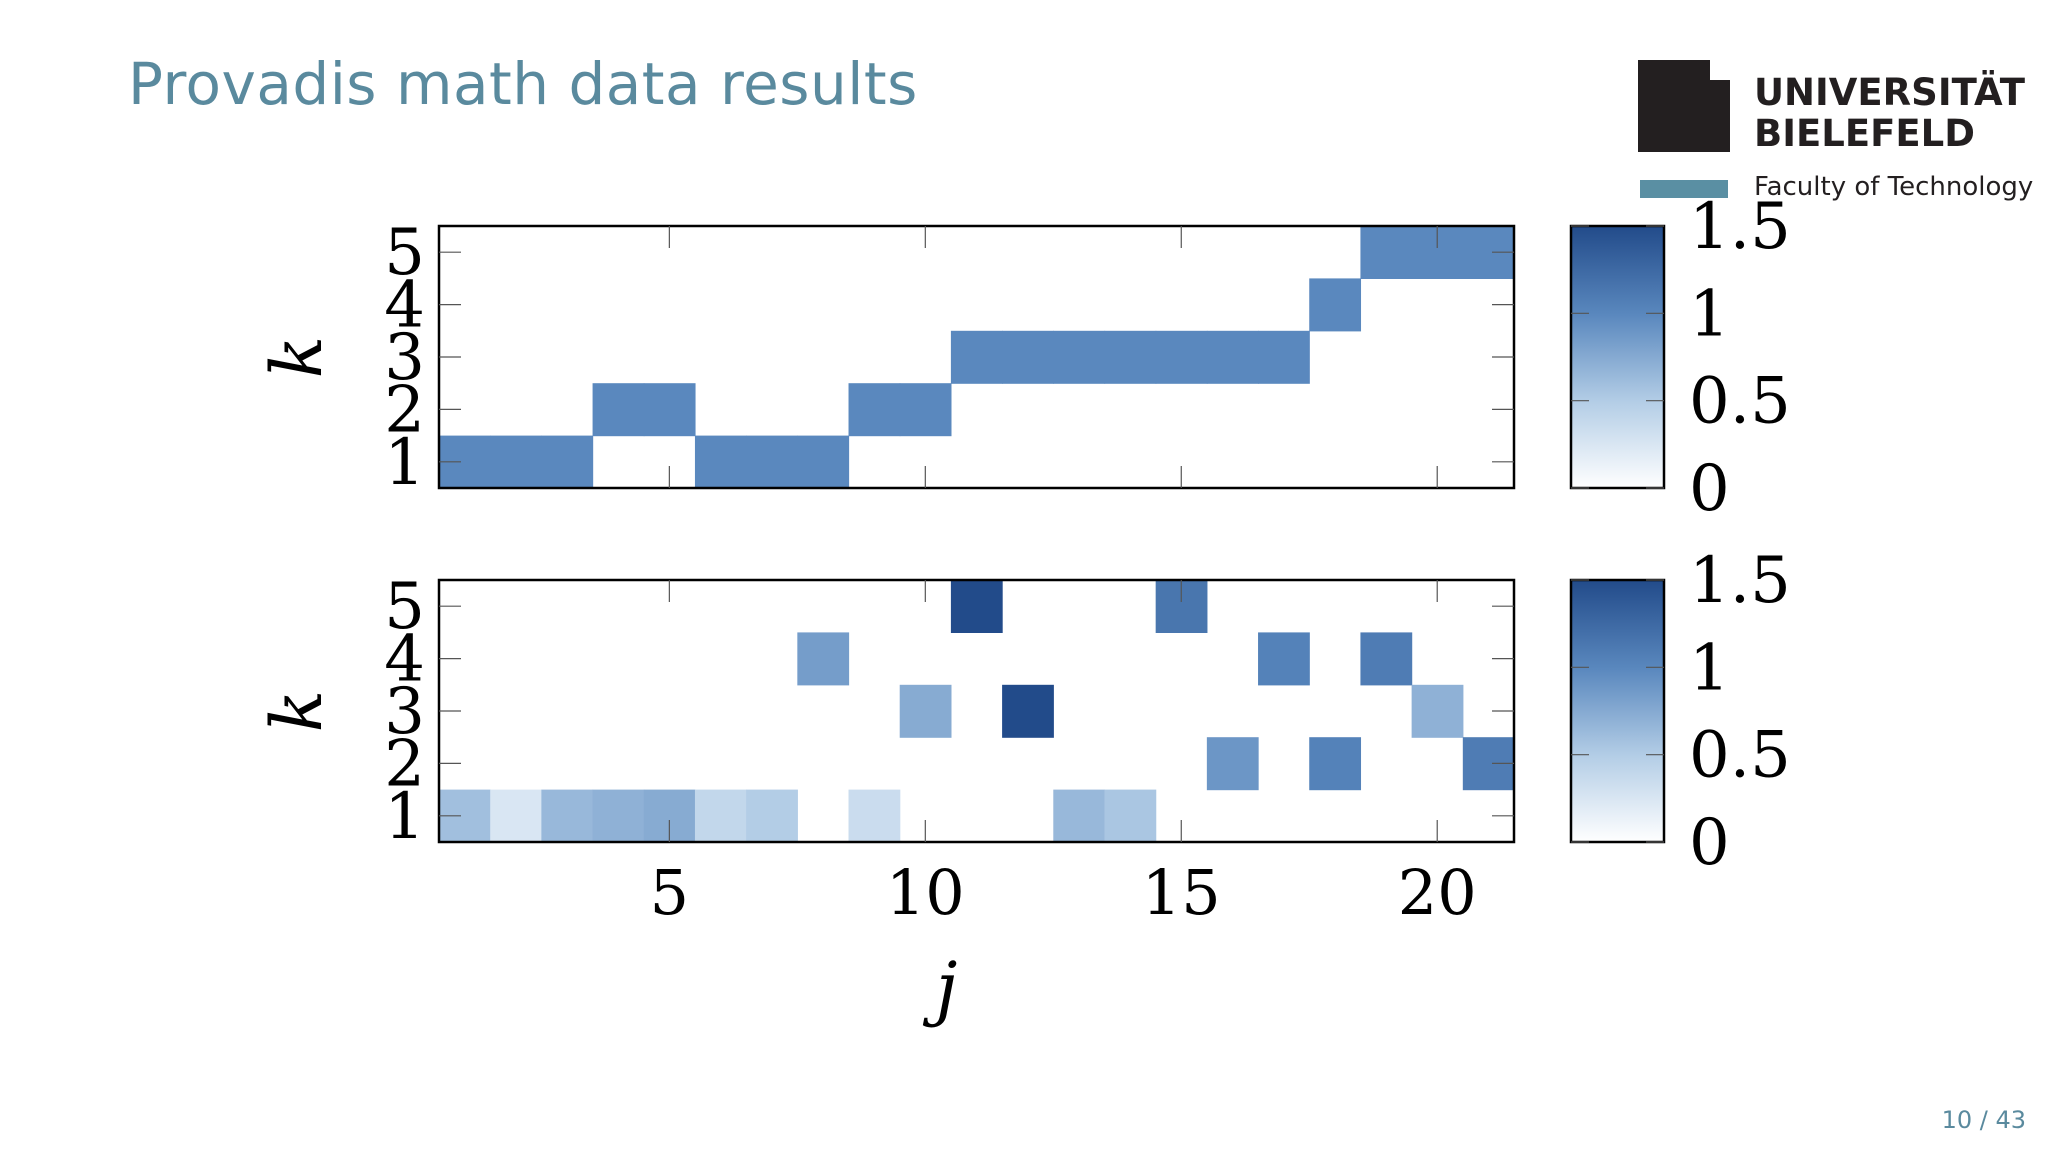 The width and height of the screenshot is (2048, 1152). Describe the element at coordinates (1864, 133) in the screenshot. I see `university-name-line2: BIELEFELD` at that location.